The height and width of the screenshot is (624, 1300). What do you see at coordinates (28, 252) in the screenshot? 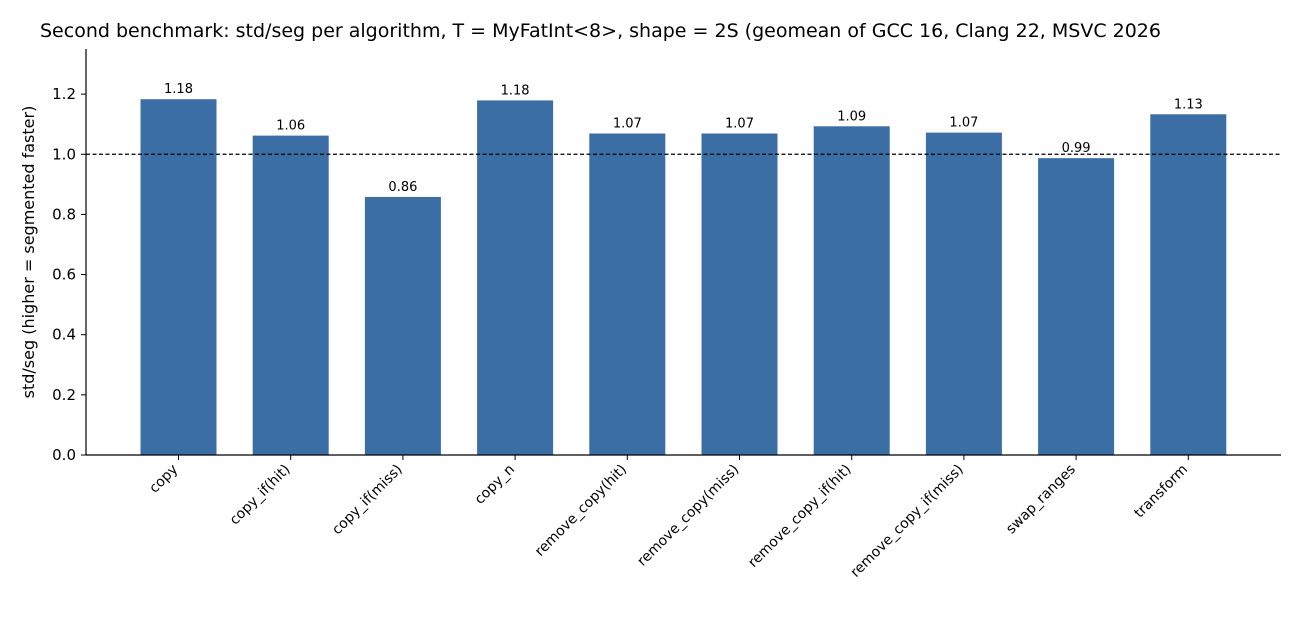
I see `y-axis-label: std/seg (higher = segmented faster)` at bounding box center [28, 252].